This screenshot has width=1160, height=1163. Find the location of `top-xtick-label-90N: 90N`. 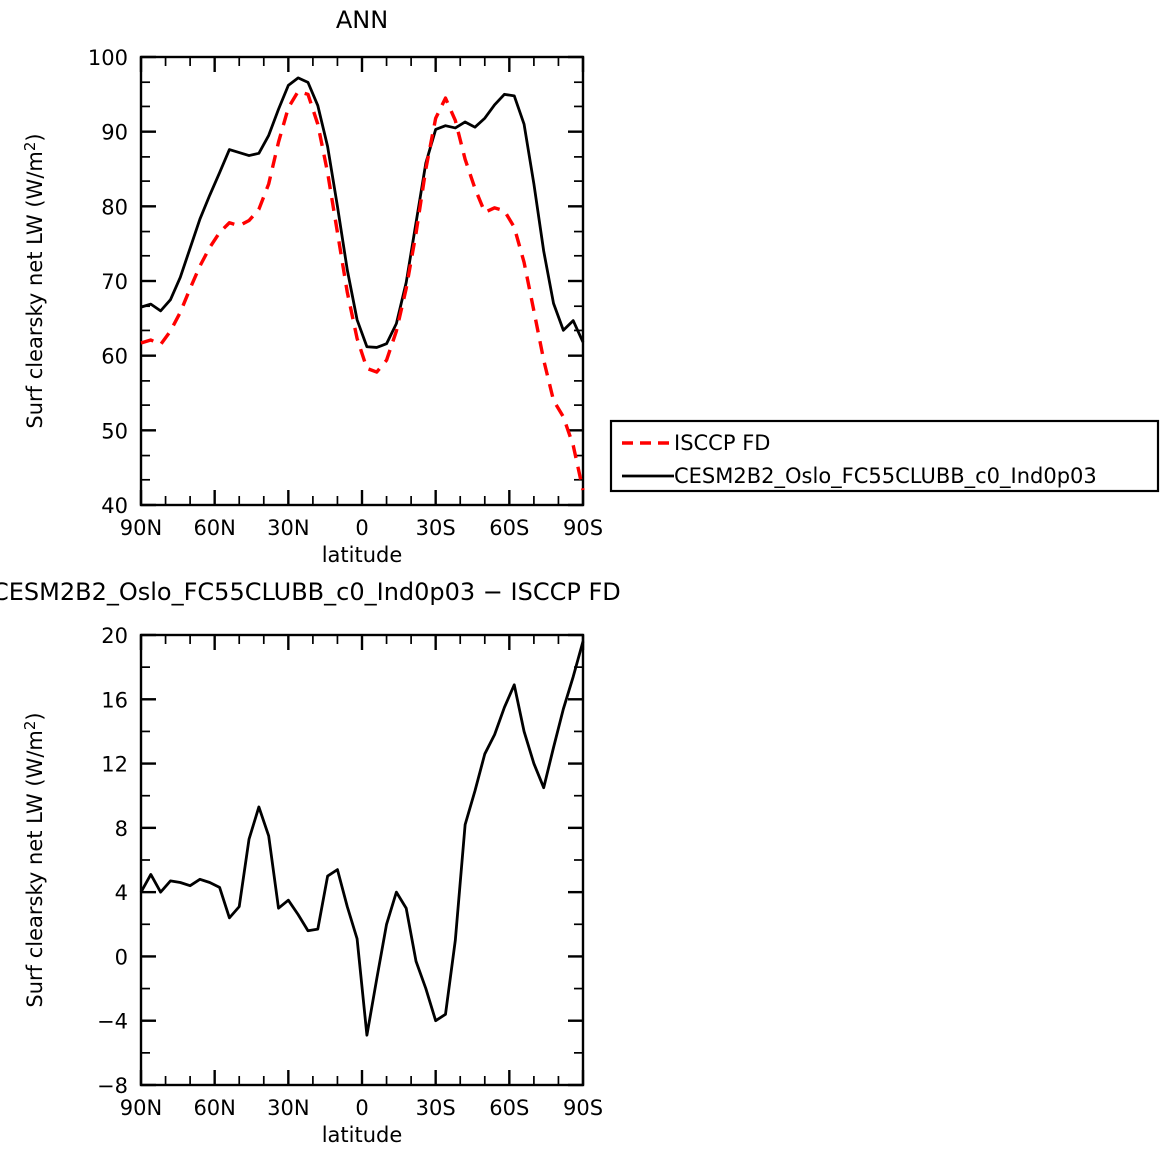

top-xtick-label-90N: 90N is located at coordinates (141, 528).